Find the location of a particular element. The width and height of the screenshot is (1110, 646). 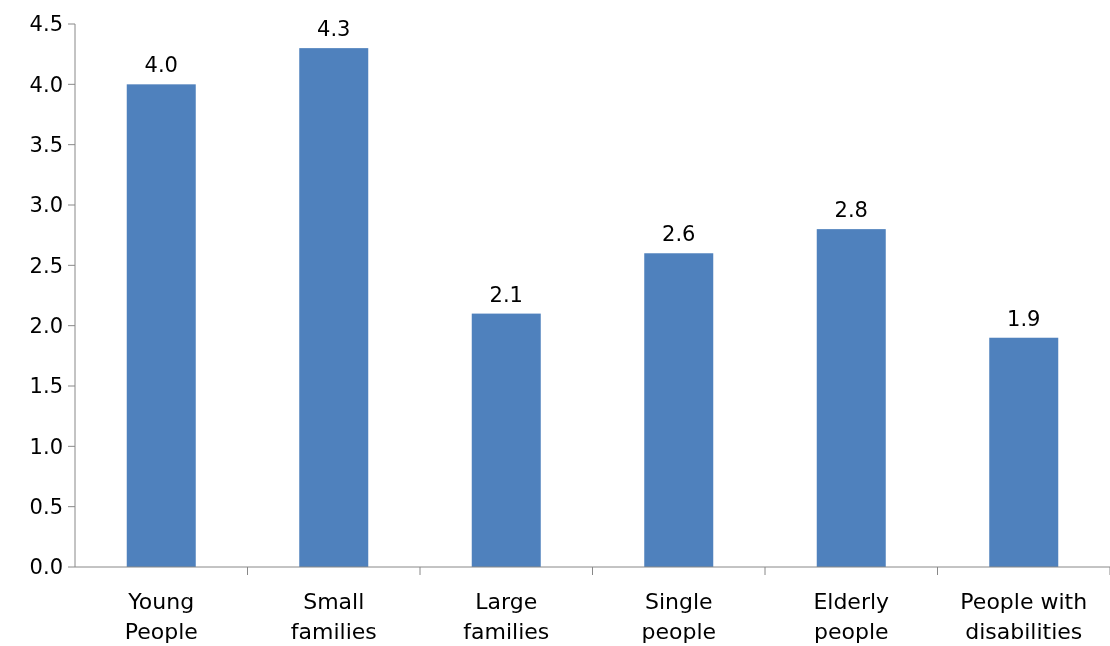

data-label: 4.3 is located at coordinates (334, 29).